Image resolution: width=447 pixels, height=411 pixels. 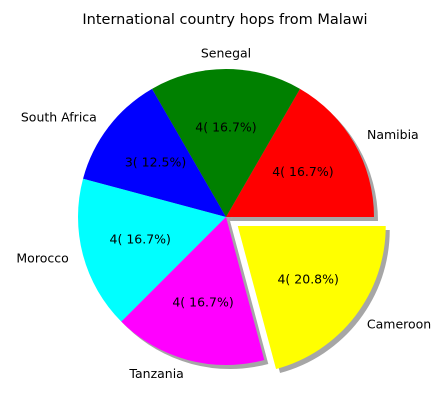 I want to click on pie-slice-cameroon, so click(x=311, y=297).